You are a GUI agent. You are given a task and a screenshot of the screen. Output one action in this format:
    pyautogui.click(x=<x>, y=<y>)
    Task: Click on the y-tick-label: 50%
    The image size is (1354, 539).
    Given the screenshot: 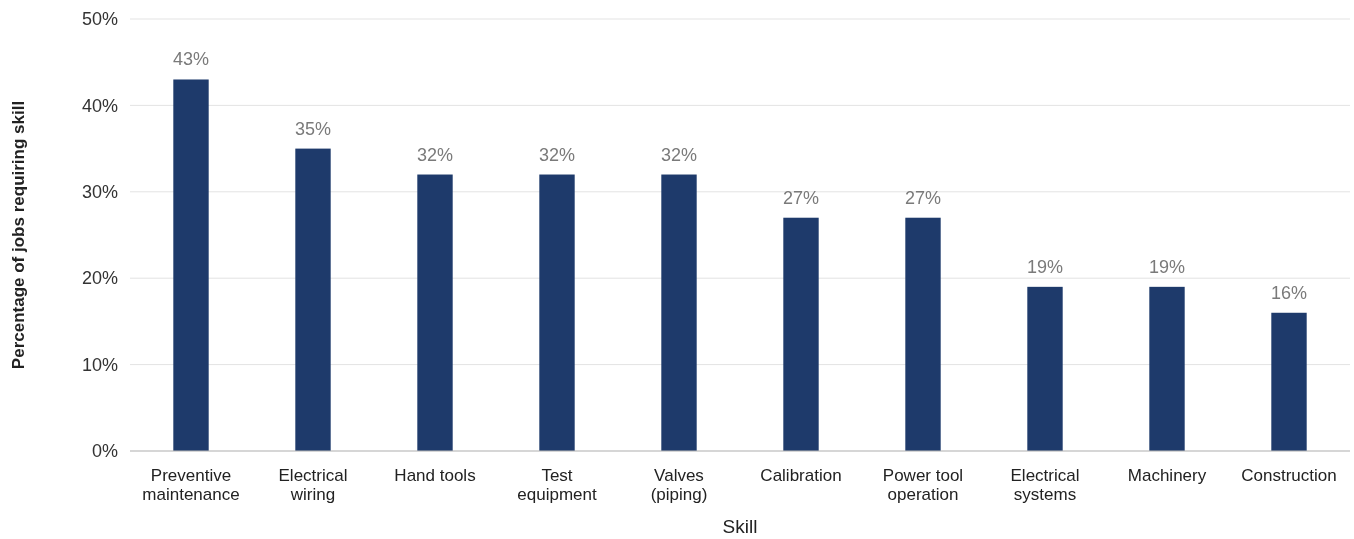 What is the action you would take?
    pyautogui.click(x=99, y=19)
    